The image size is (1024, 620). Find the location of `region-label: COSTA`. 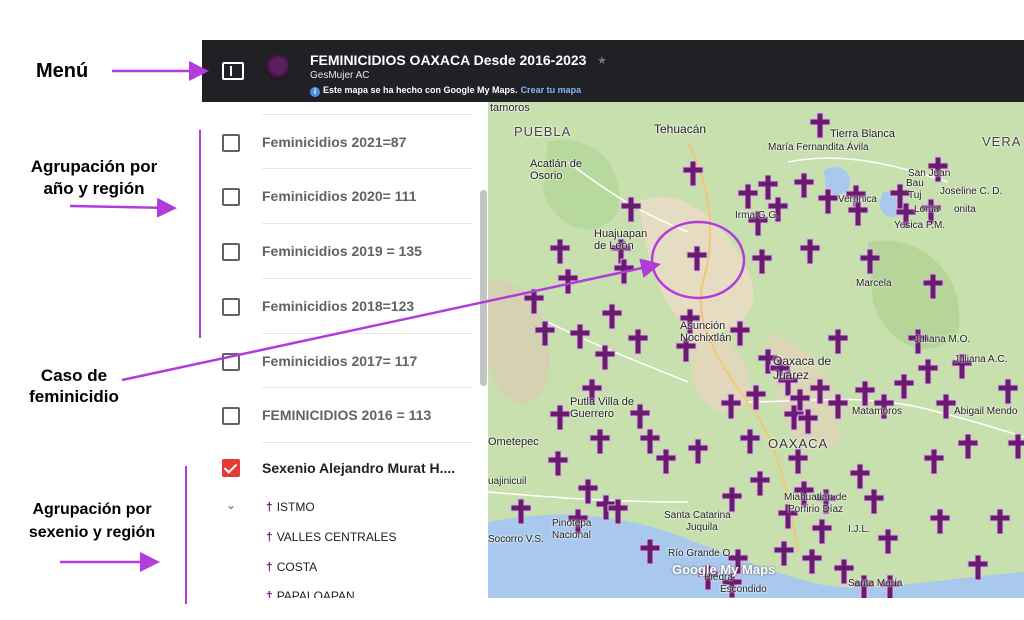

region-label: COSTA is located at coordinates (297, 567).